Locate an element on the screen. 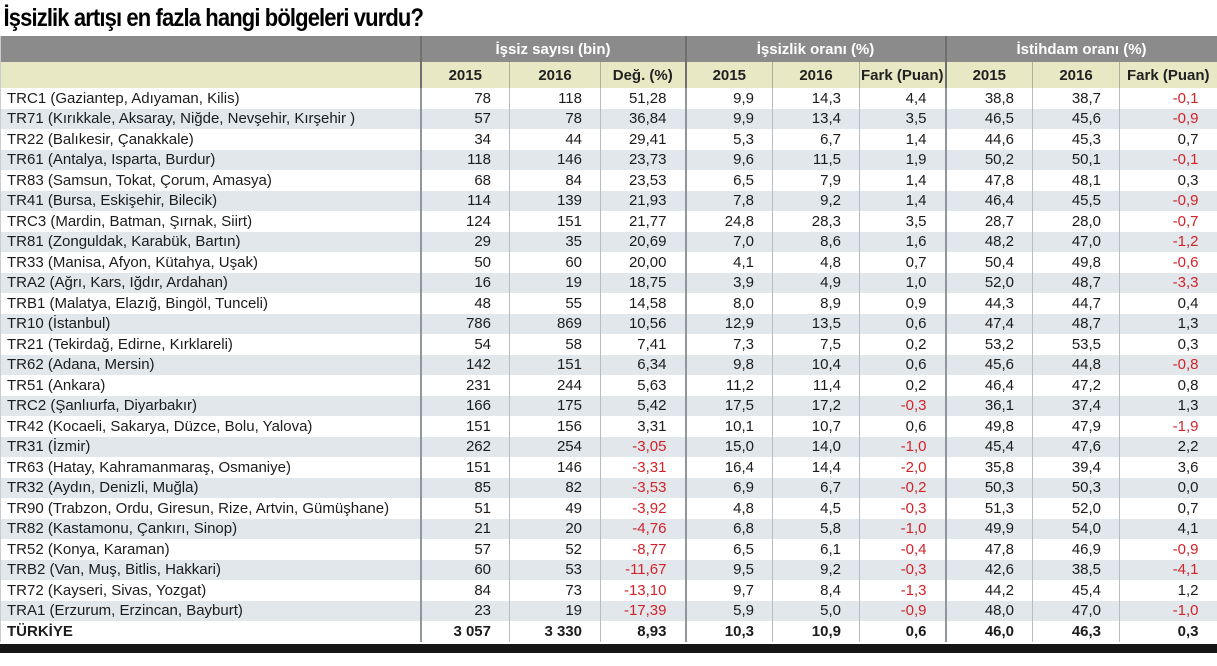 This screenshot has height=666, width=1217. value-cell: 47,9 is located at coordinates (1076, 426).